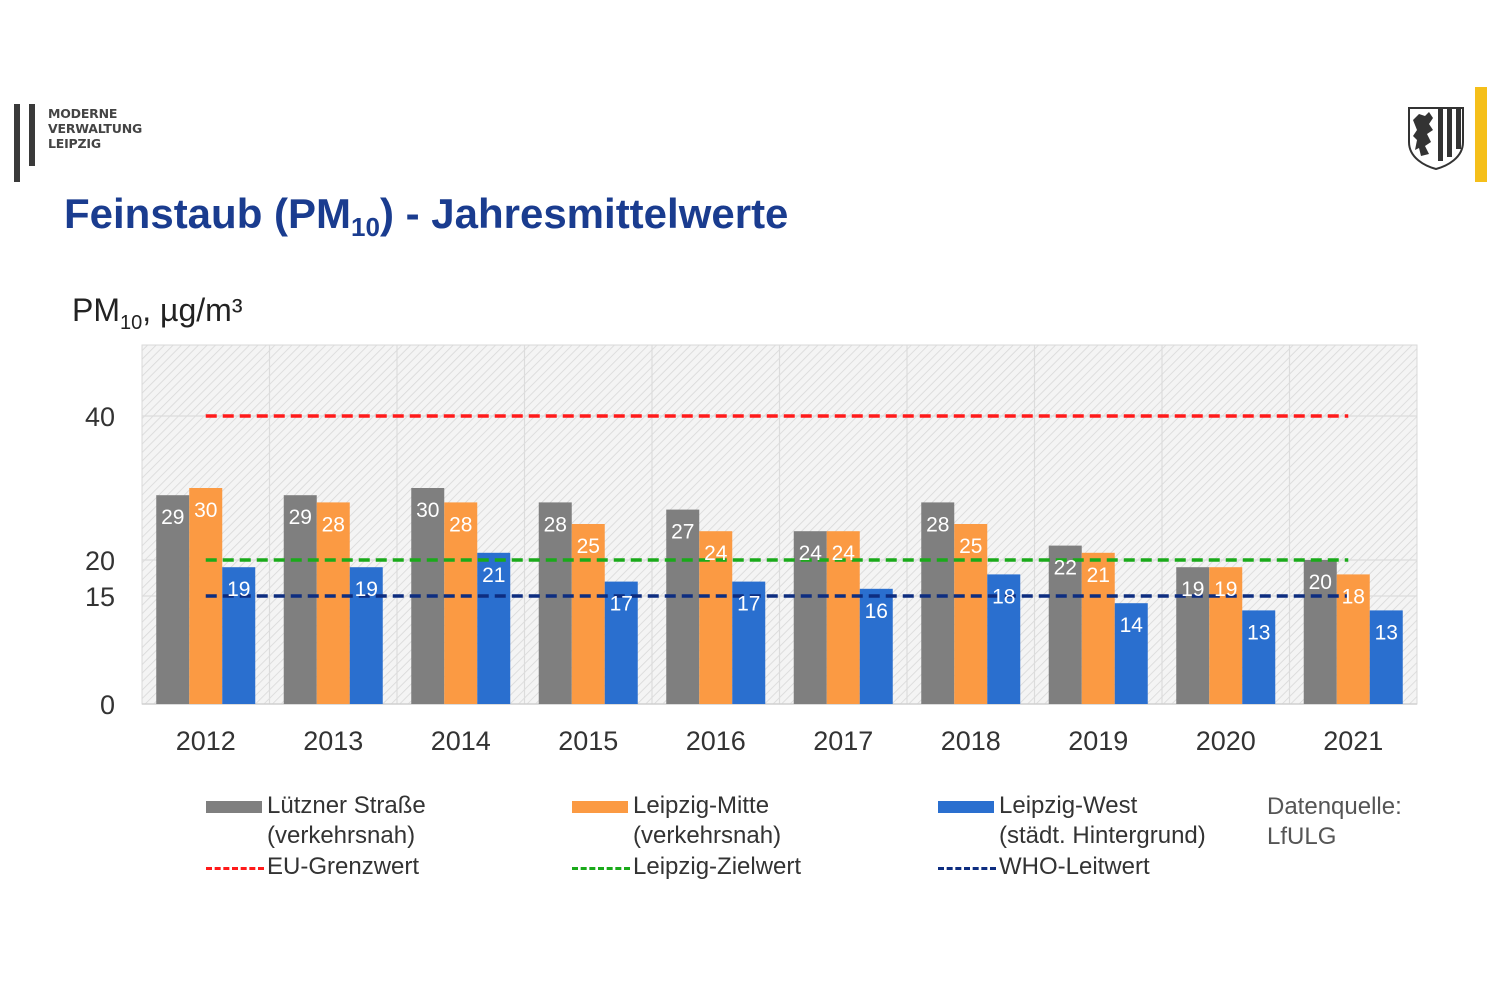 The height and width of the screenshot is (1000, 1500). What do you see at coordinates (427, 510) in the screenshot?
I see `data-label-luetzner-2014: 30` at bounding box center [427, 510].